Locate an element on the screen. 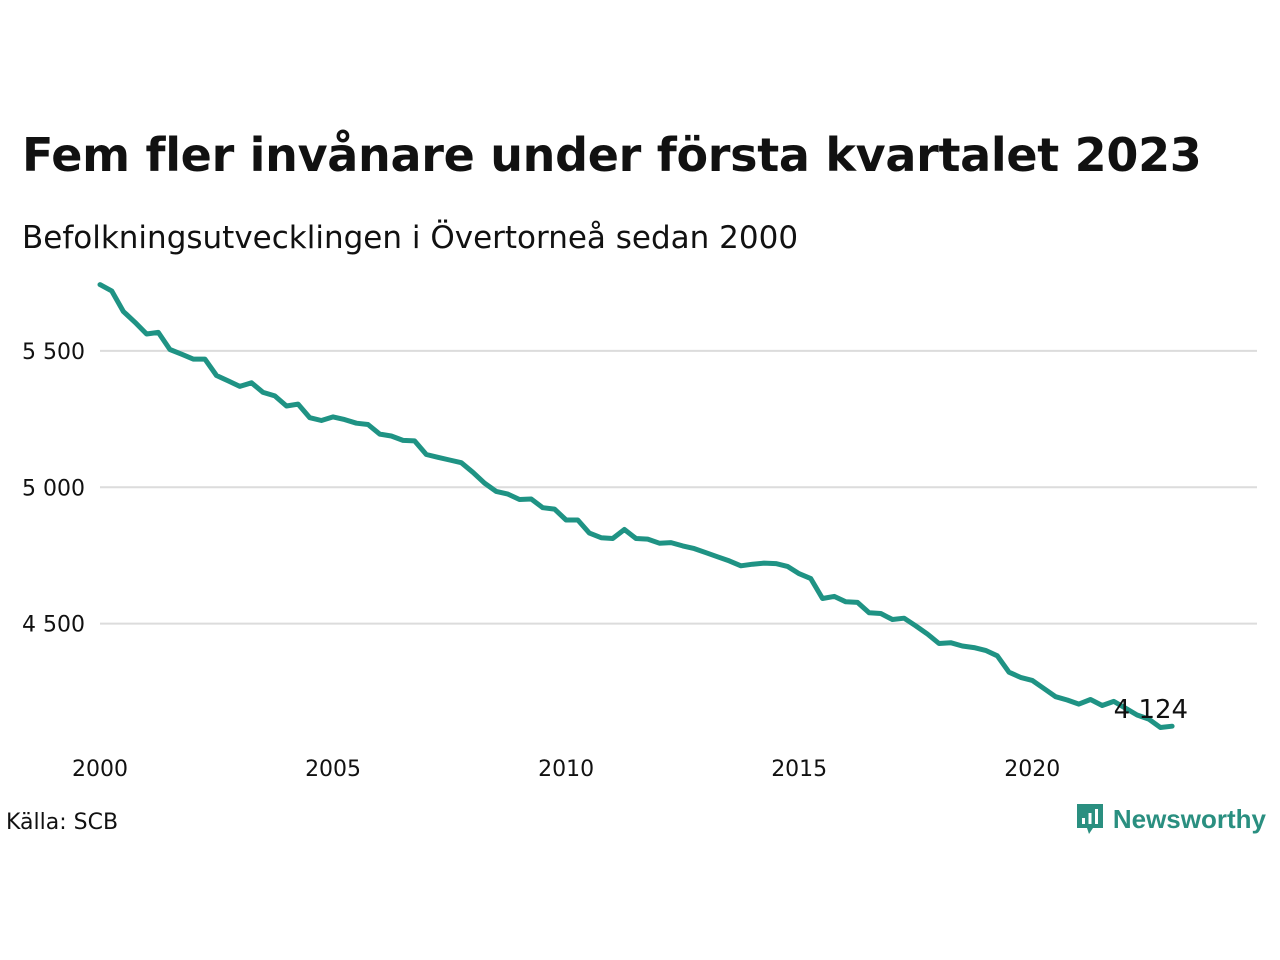 The width and height of the screenshot is (1280, 960). x-tick-label: 2020 is located at coordinates (1032, 769).